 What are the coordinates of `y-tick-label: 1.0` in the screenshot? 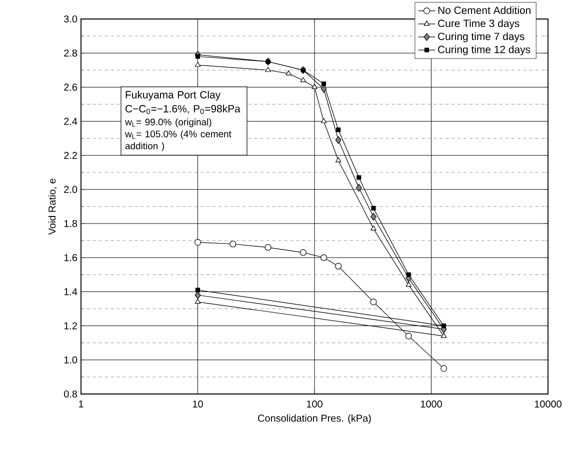 It's located at (71, 360).